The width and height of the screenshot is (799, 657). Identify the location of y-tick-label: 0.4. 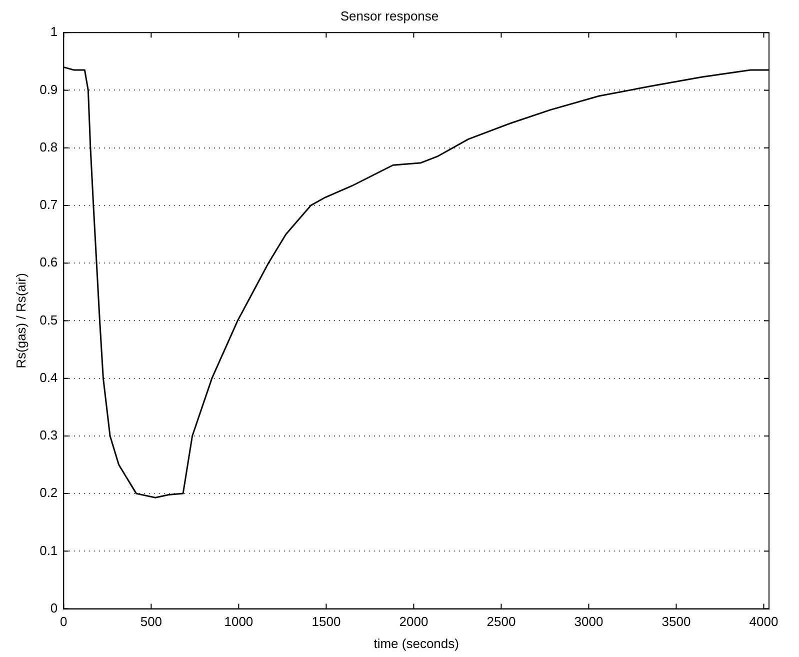
(49, 377).